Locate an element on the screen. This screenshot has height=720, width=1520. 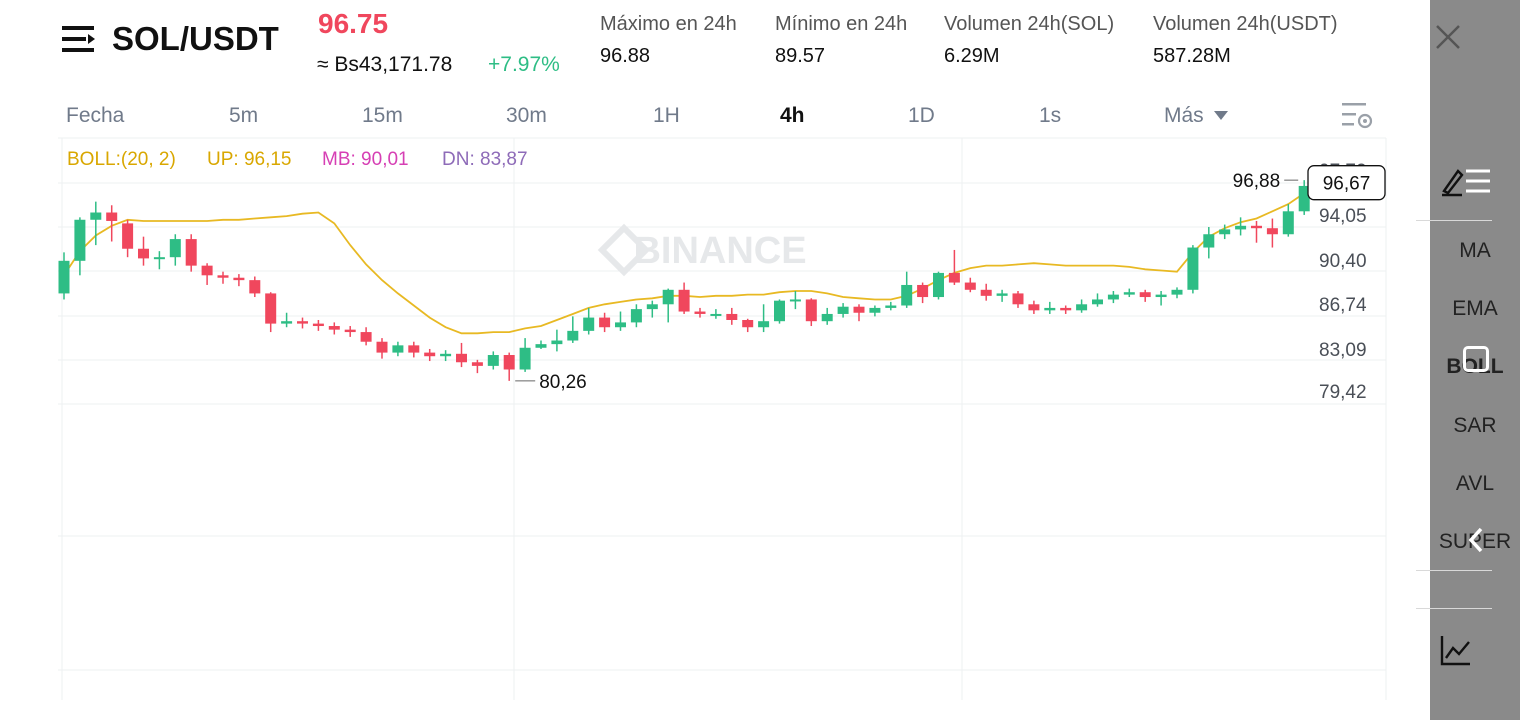
indicator-ema: EMA is located at coordinates (1475, 308).